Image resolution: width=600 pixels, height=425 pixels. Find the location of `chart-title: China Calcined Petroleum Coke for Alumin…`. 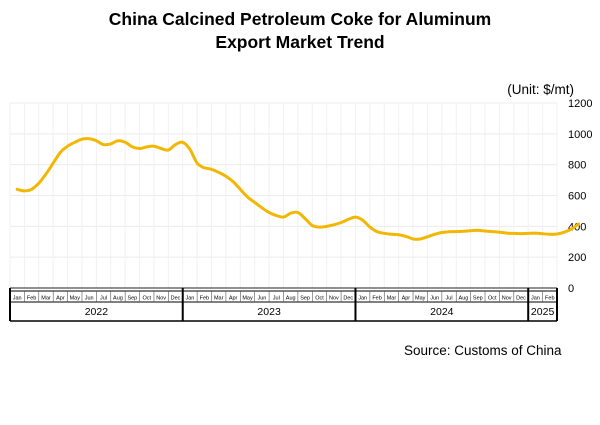

chart-title: China Calcined Petroleum Coke for Alumin… is located at coordinates (300, 31).